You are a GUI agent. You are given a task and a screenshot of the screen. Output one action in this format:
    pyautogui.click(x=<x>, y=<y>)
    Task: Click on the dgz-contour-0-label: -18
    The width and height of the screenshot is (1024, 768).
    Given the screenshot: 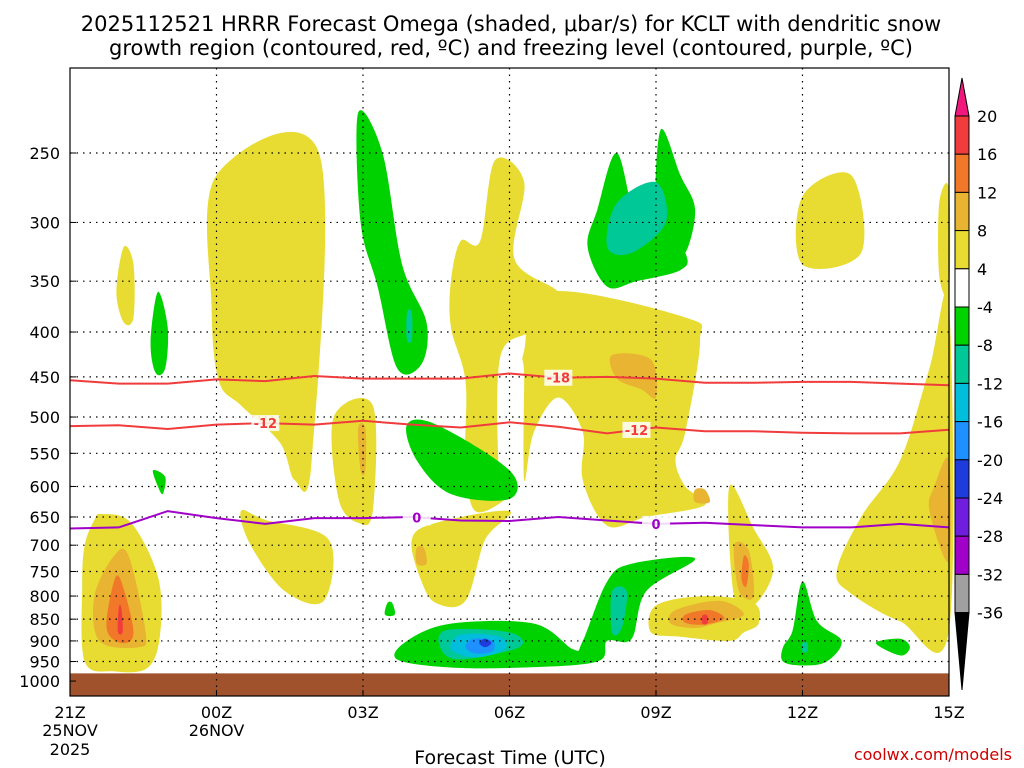 What is the action you would take?
    pyautogui.click(x=559, y=379)
    